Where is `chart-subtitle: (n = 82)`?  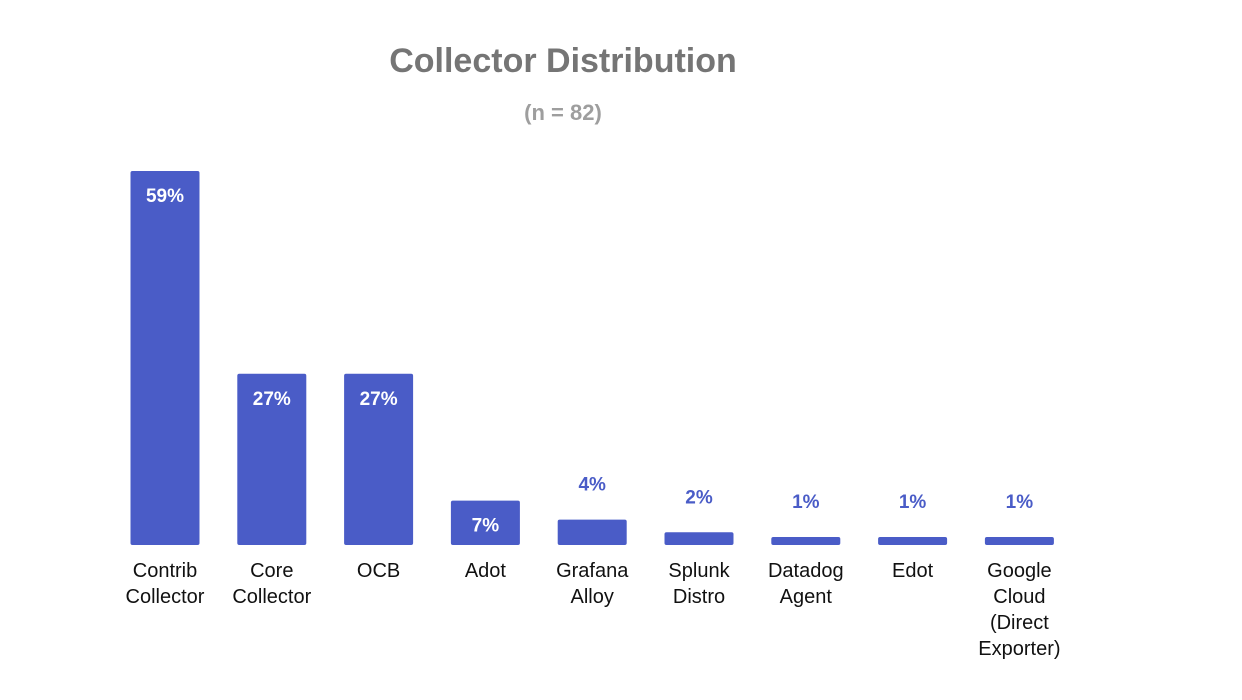
chart-subtitle: (n = 82) is located at coordinates (563, 112).